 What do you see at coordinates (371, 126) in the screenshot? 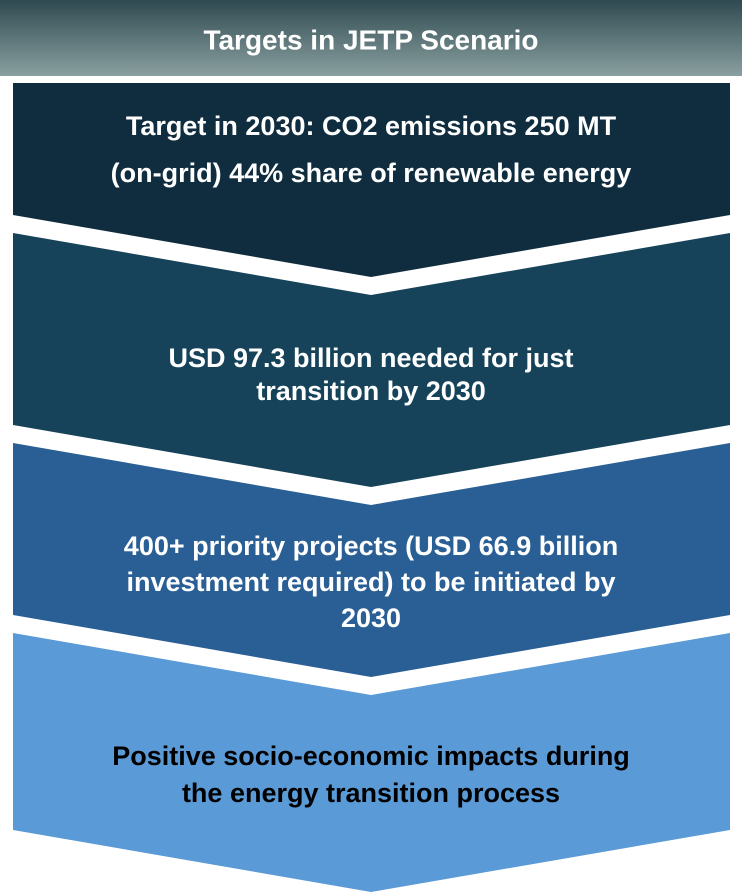
I see `chevron-text: Target in 2030: CO2 emissions 250 MT` at bounding box center [371, 126].